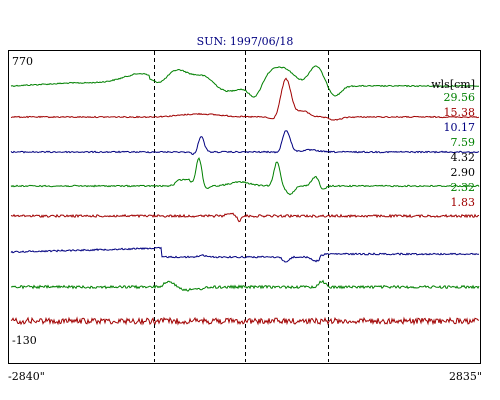  Describe the element at coordinates (463, 142) in the screenshot. I see `legend-entry-4: 7.59` at that location.